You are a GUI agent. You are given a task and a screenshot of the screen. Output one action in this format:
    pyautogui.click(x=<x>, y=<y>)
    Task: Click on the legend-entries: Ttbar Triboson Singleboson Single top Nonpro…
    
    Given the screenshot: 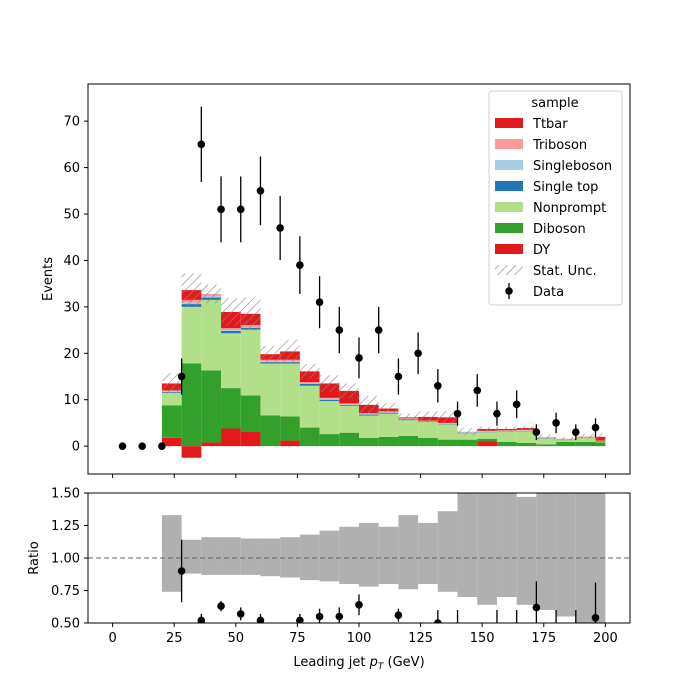 What is the action you would take?
    pyautogui.click(x=553, y=208)
    